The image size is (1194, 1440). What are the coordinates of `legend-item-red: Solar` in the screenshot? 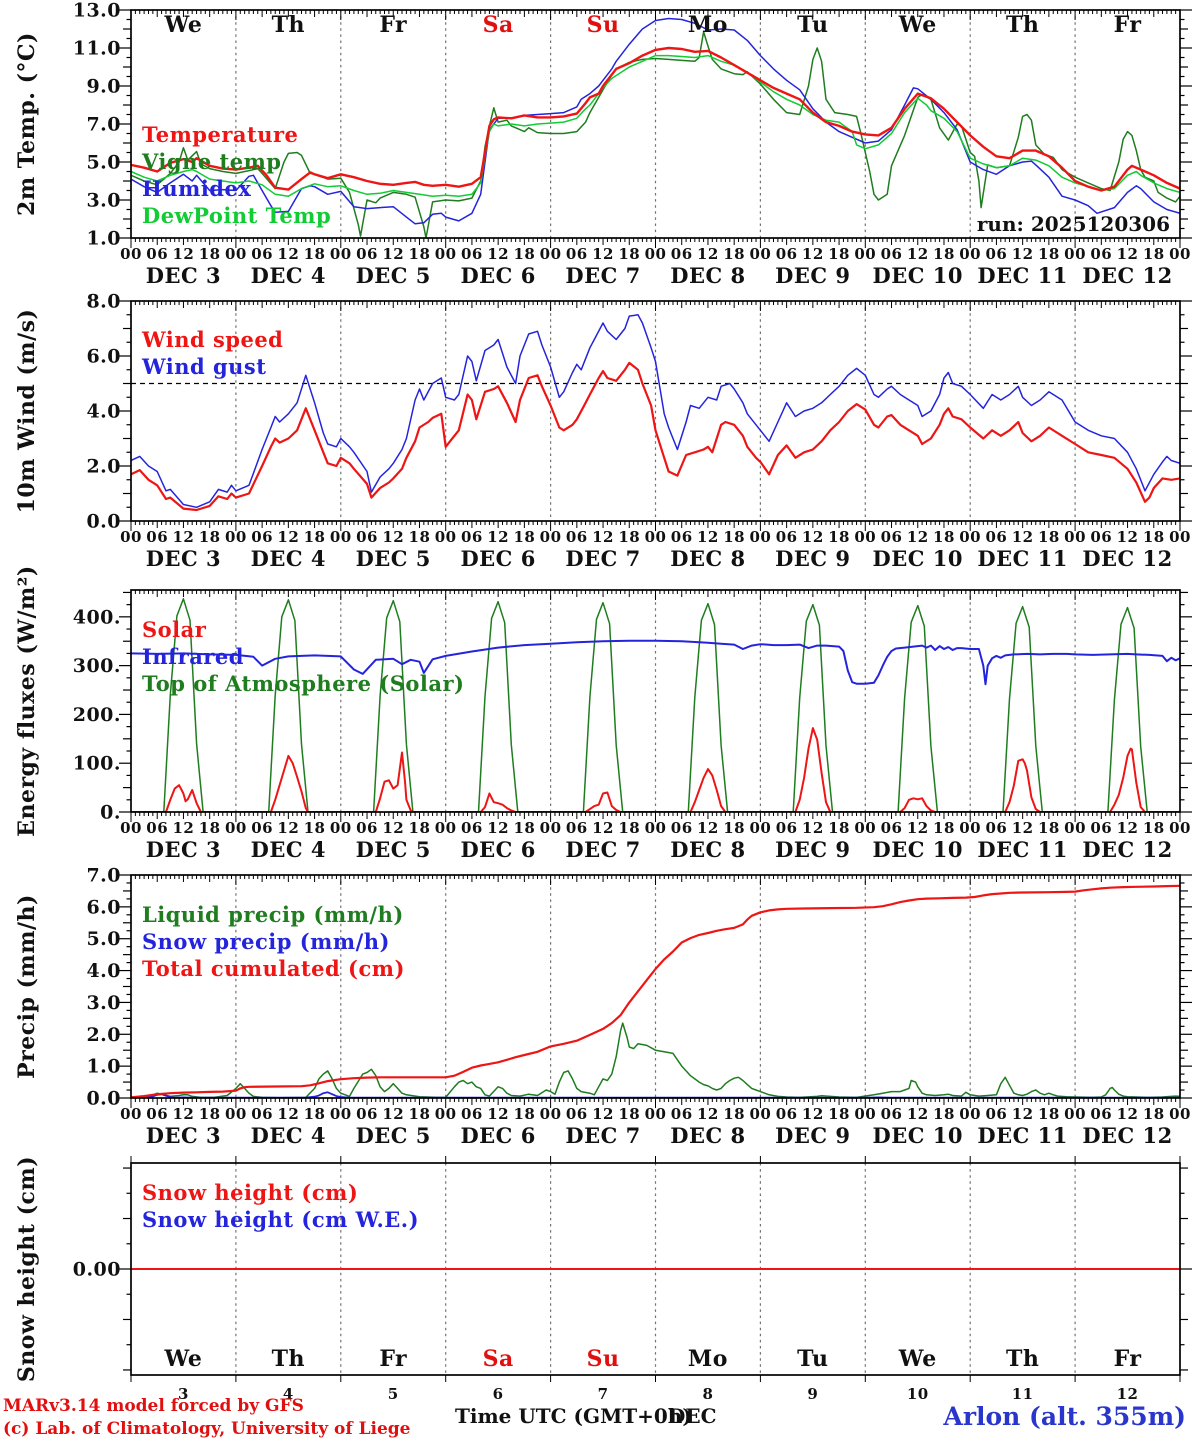 It's located at (174, 629).